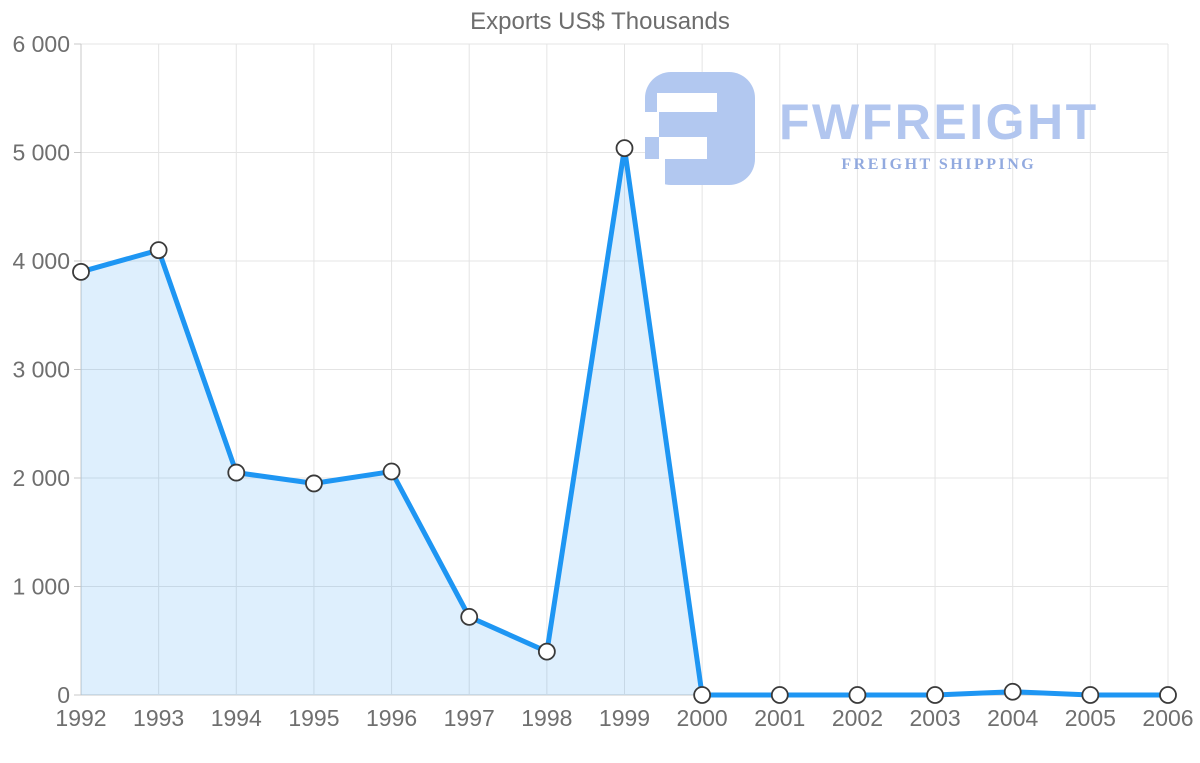 The width and height of the screenshot is (1200, 763). I want to click on fwfreight-logo-icon, so click(700, 128).